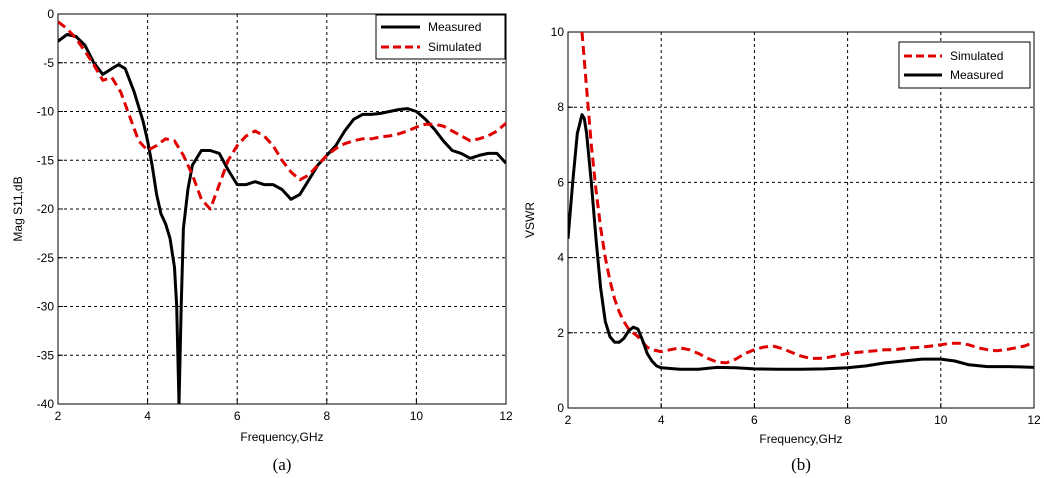 This screenshot has width=1044, height=478. I want to click on y-tick-label: 2, so click(560, 333).